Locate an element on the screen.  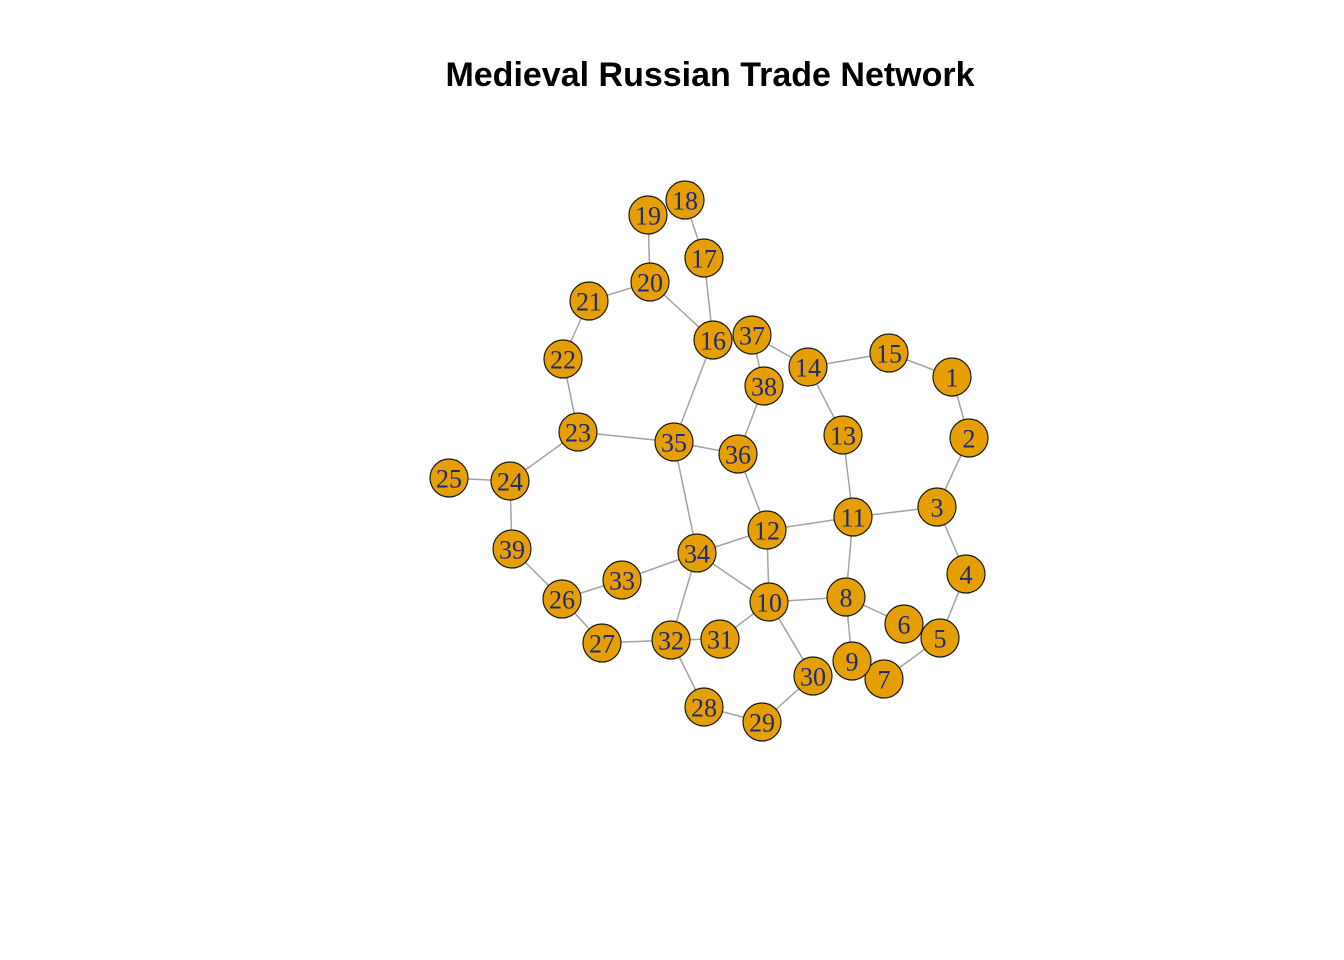
node-label: 9 is located at coordinates (852, 662).